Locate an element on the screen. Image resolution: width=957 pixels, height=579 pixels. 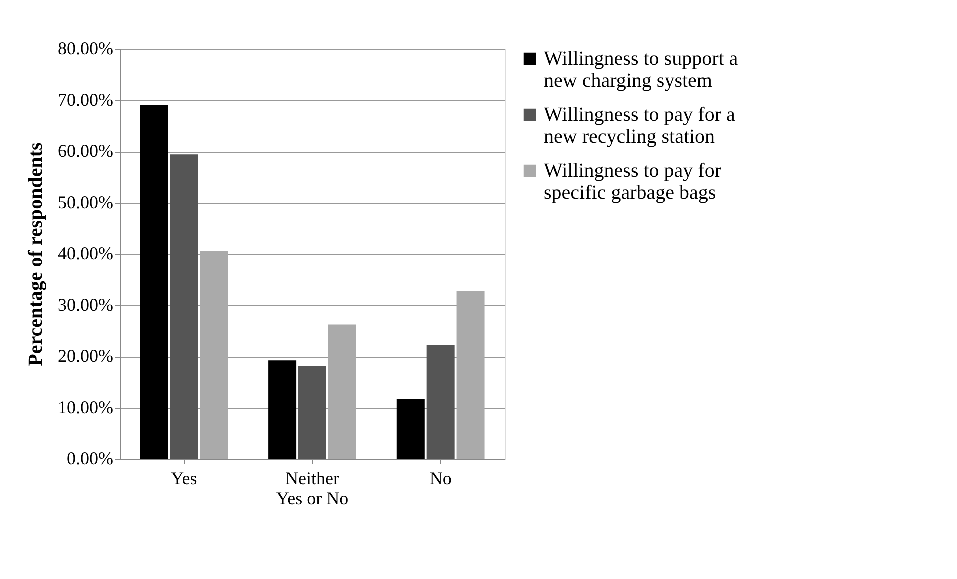
y-tick-label: 60.00% is located at coordinates (86, 151).